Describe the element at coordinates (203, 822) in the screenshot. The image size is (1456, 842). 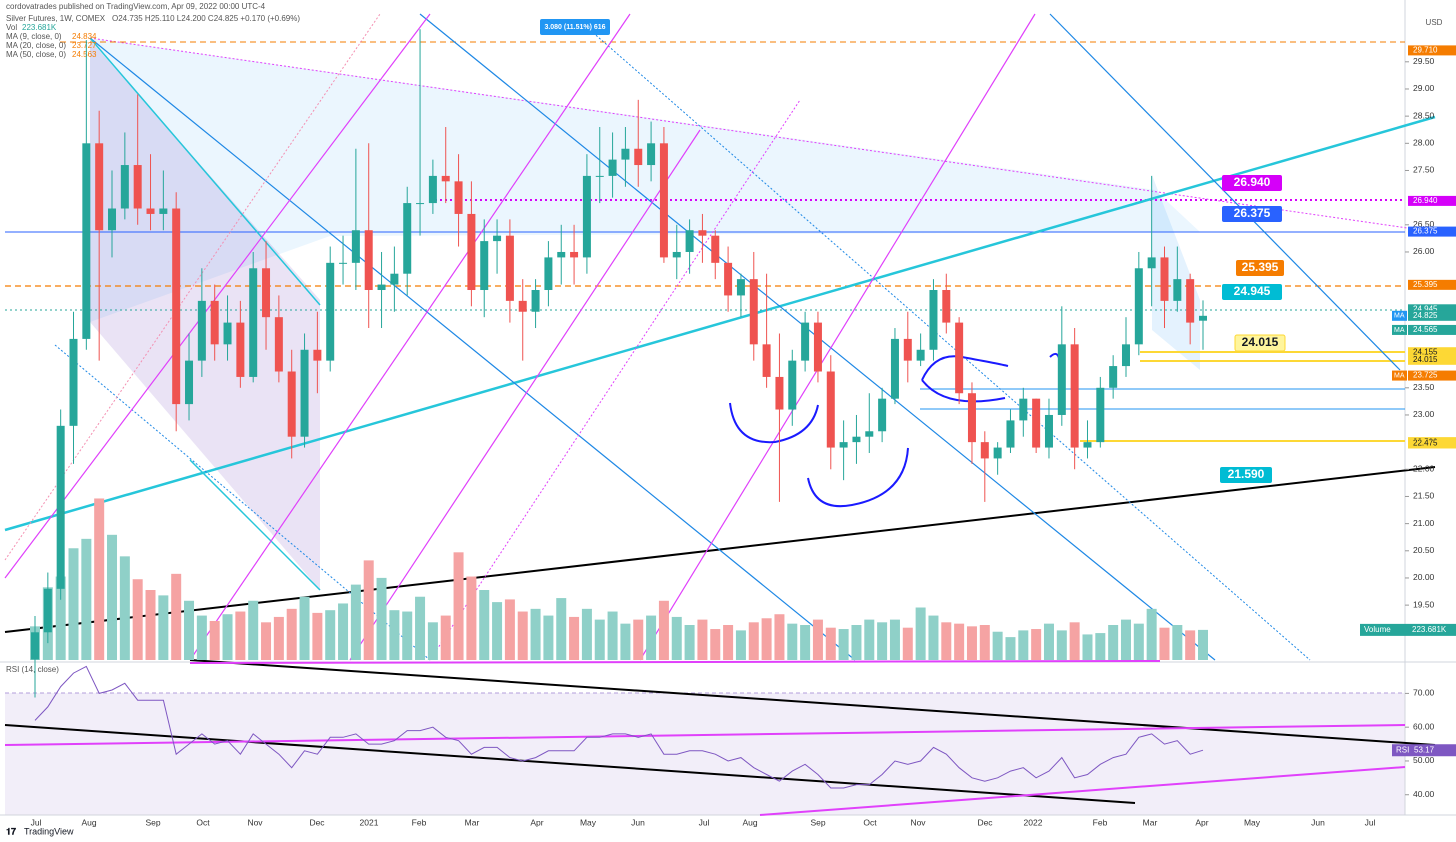
I see `x-tick-label: Oct` at that location.